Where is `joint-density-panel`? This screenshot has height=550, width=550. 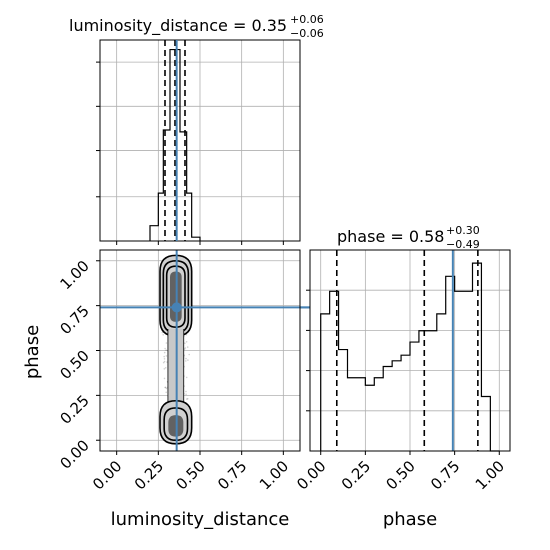 joint-density-panel is located at coordinates (203, 352).